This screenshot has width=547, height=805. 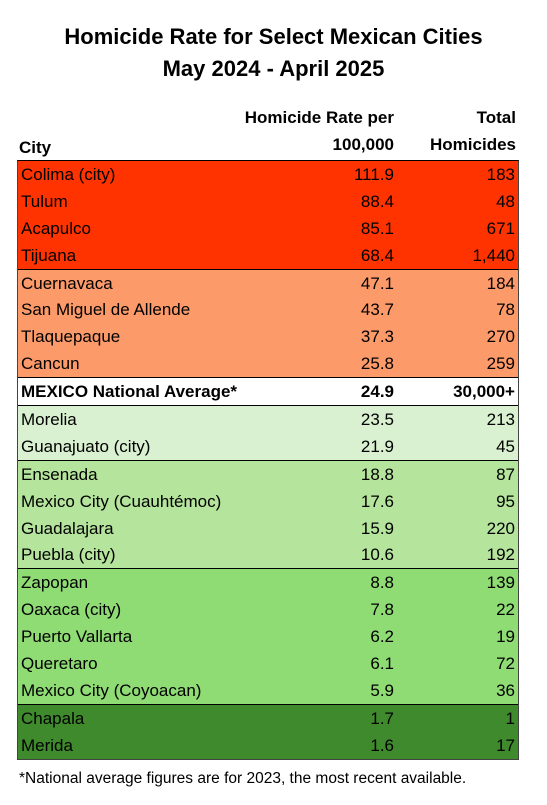 I want to click on cell-total: 671, so click(x=500, y=228).